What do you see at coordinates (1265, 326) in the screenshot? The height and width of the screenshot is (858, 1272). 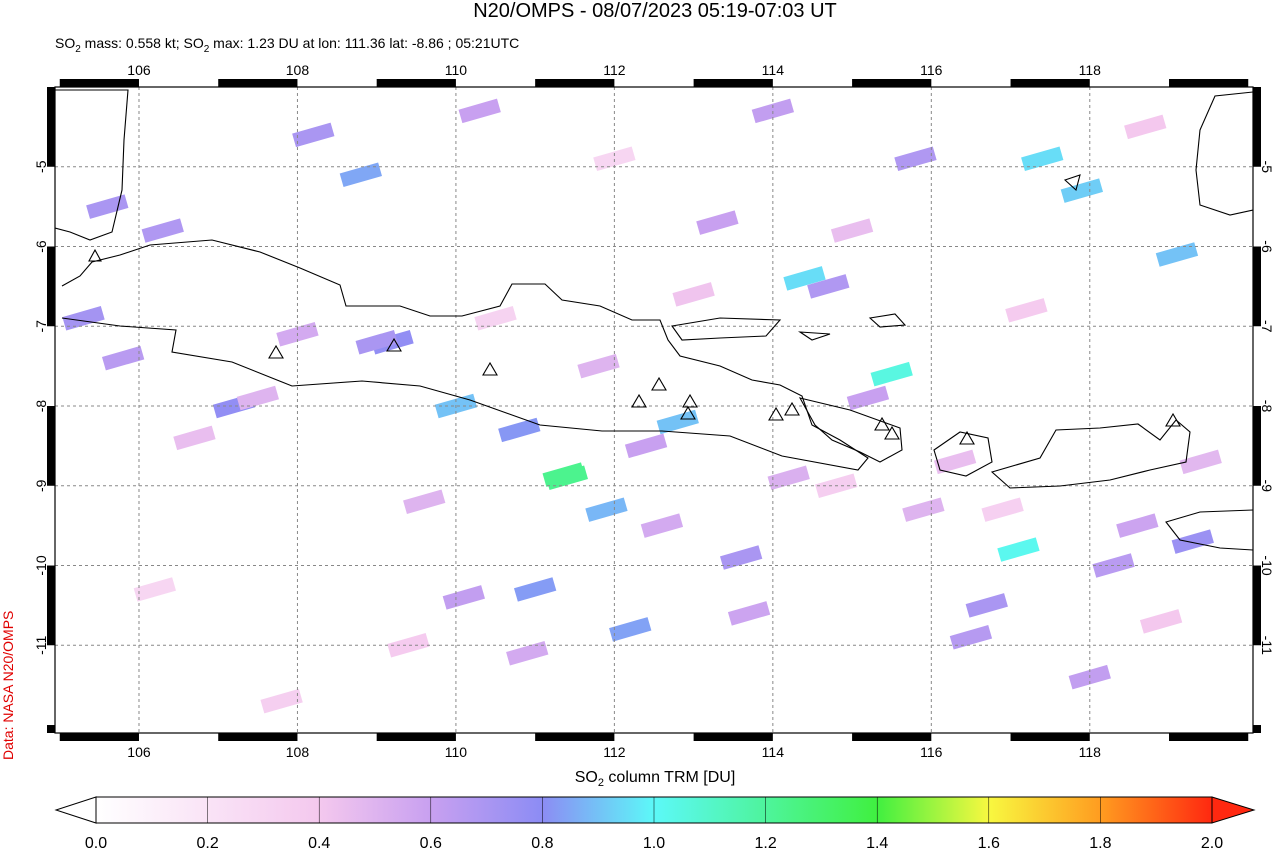 I see `y-tick-label: -7` at bounding box center [1265, 326].